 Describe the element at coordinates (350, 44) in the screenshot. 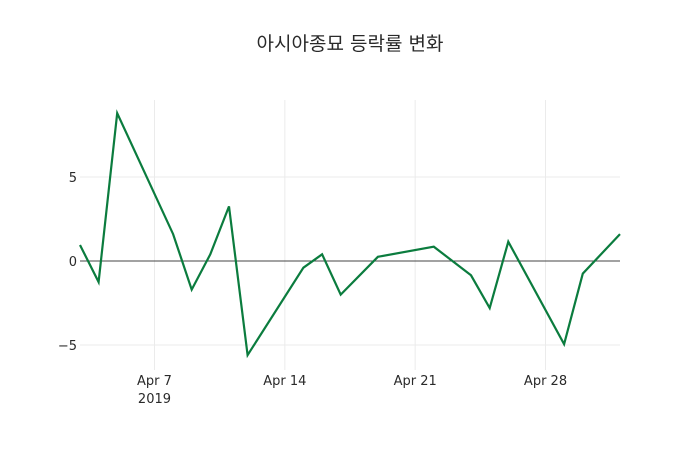

I see `chart-title: 아시아종묘 등락률 변화` at that location.